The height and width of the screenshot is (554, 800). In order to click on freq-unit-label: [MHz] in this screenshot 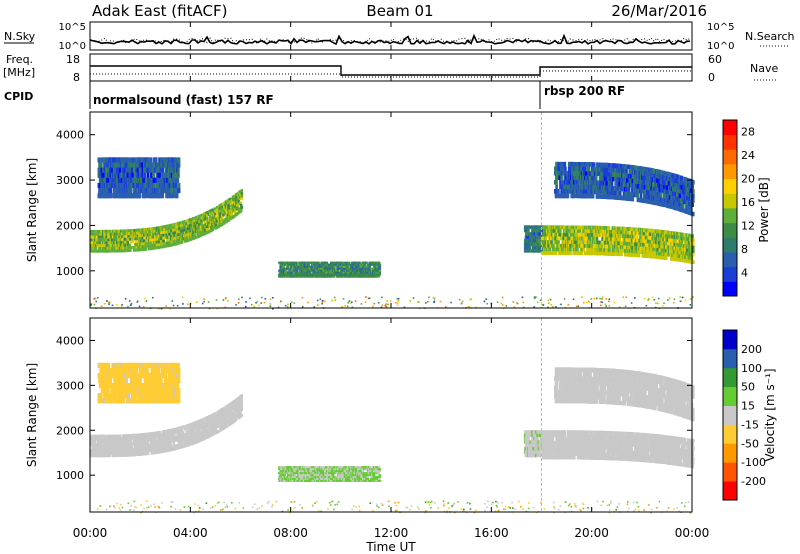, I will do `click(19, 72)`.